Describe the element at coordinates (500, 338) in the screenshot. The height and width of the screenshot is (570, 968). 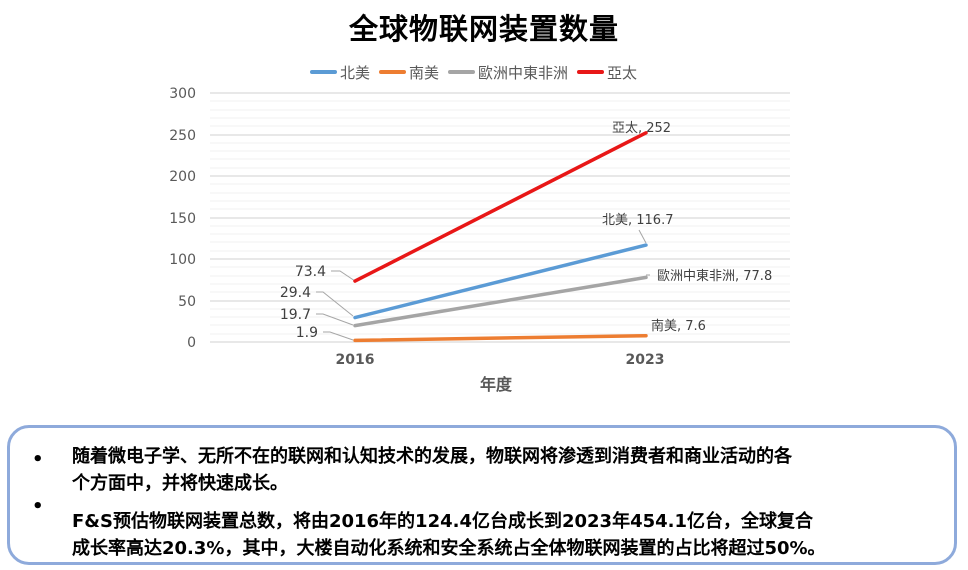
I see `series-line-south-america` at that location.